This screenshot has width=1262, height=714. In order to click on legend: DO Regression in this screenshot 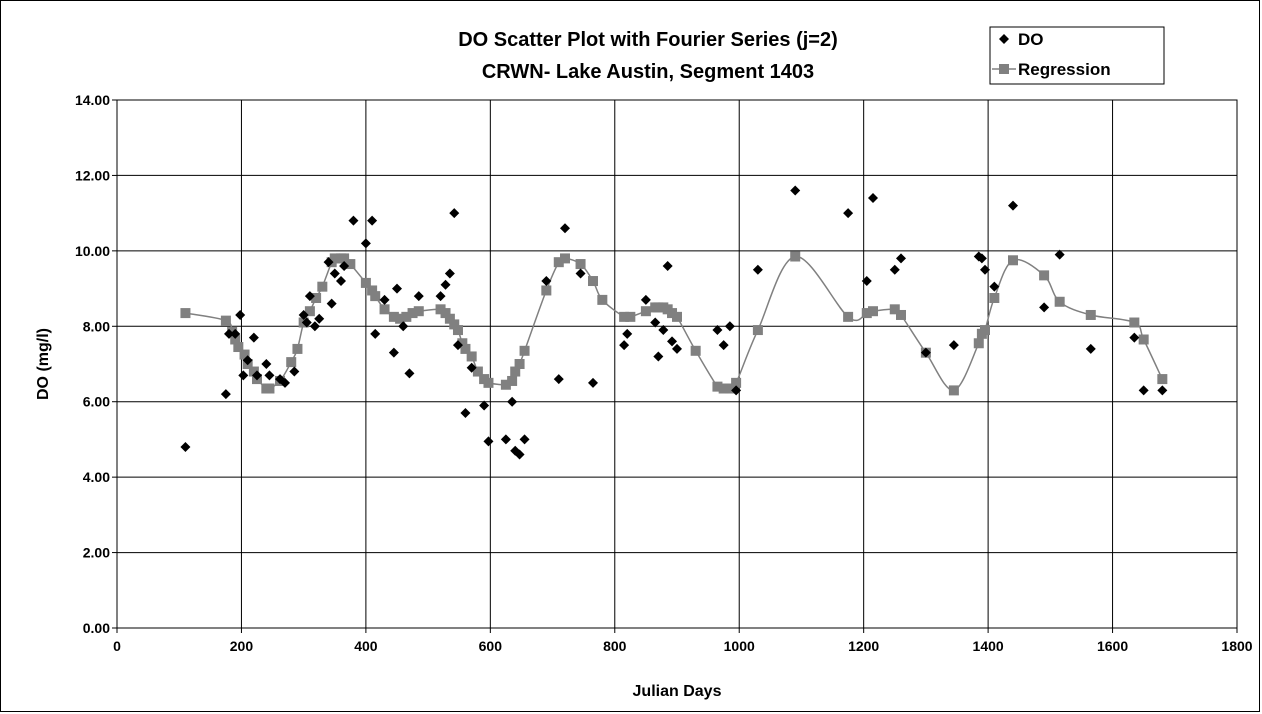, I will do `click(1077, 55)`.